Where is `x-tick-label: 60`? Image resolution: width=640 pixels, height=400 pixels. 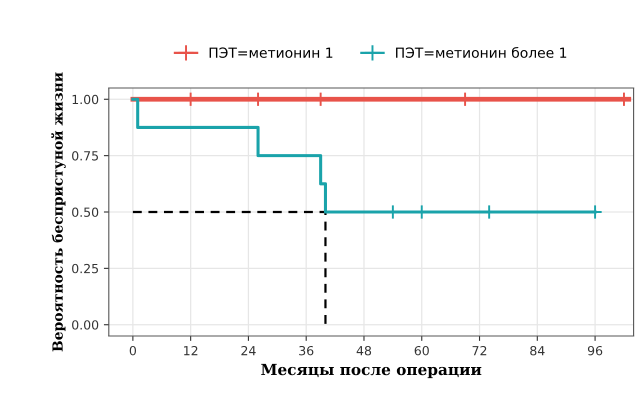
x-tick-label: 60 is located at coordinates (421, 351).